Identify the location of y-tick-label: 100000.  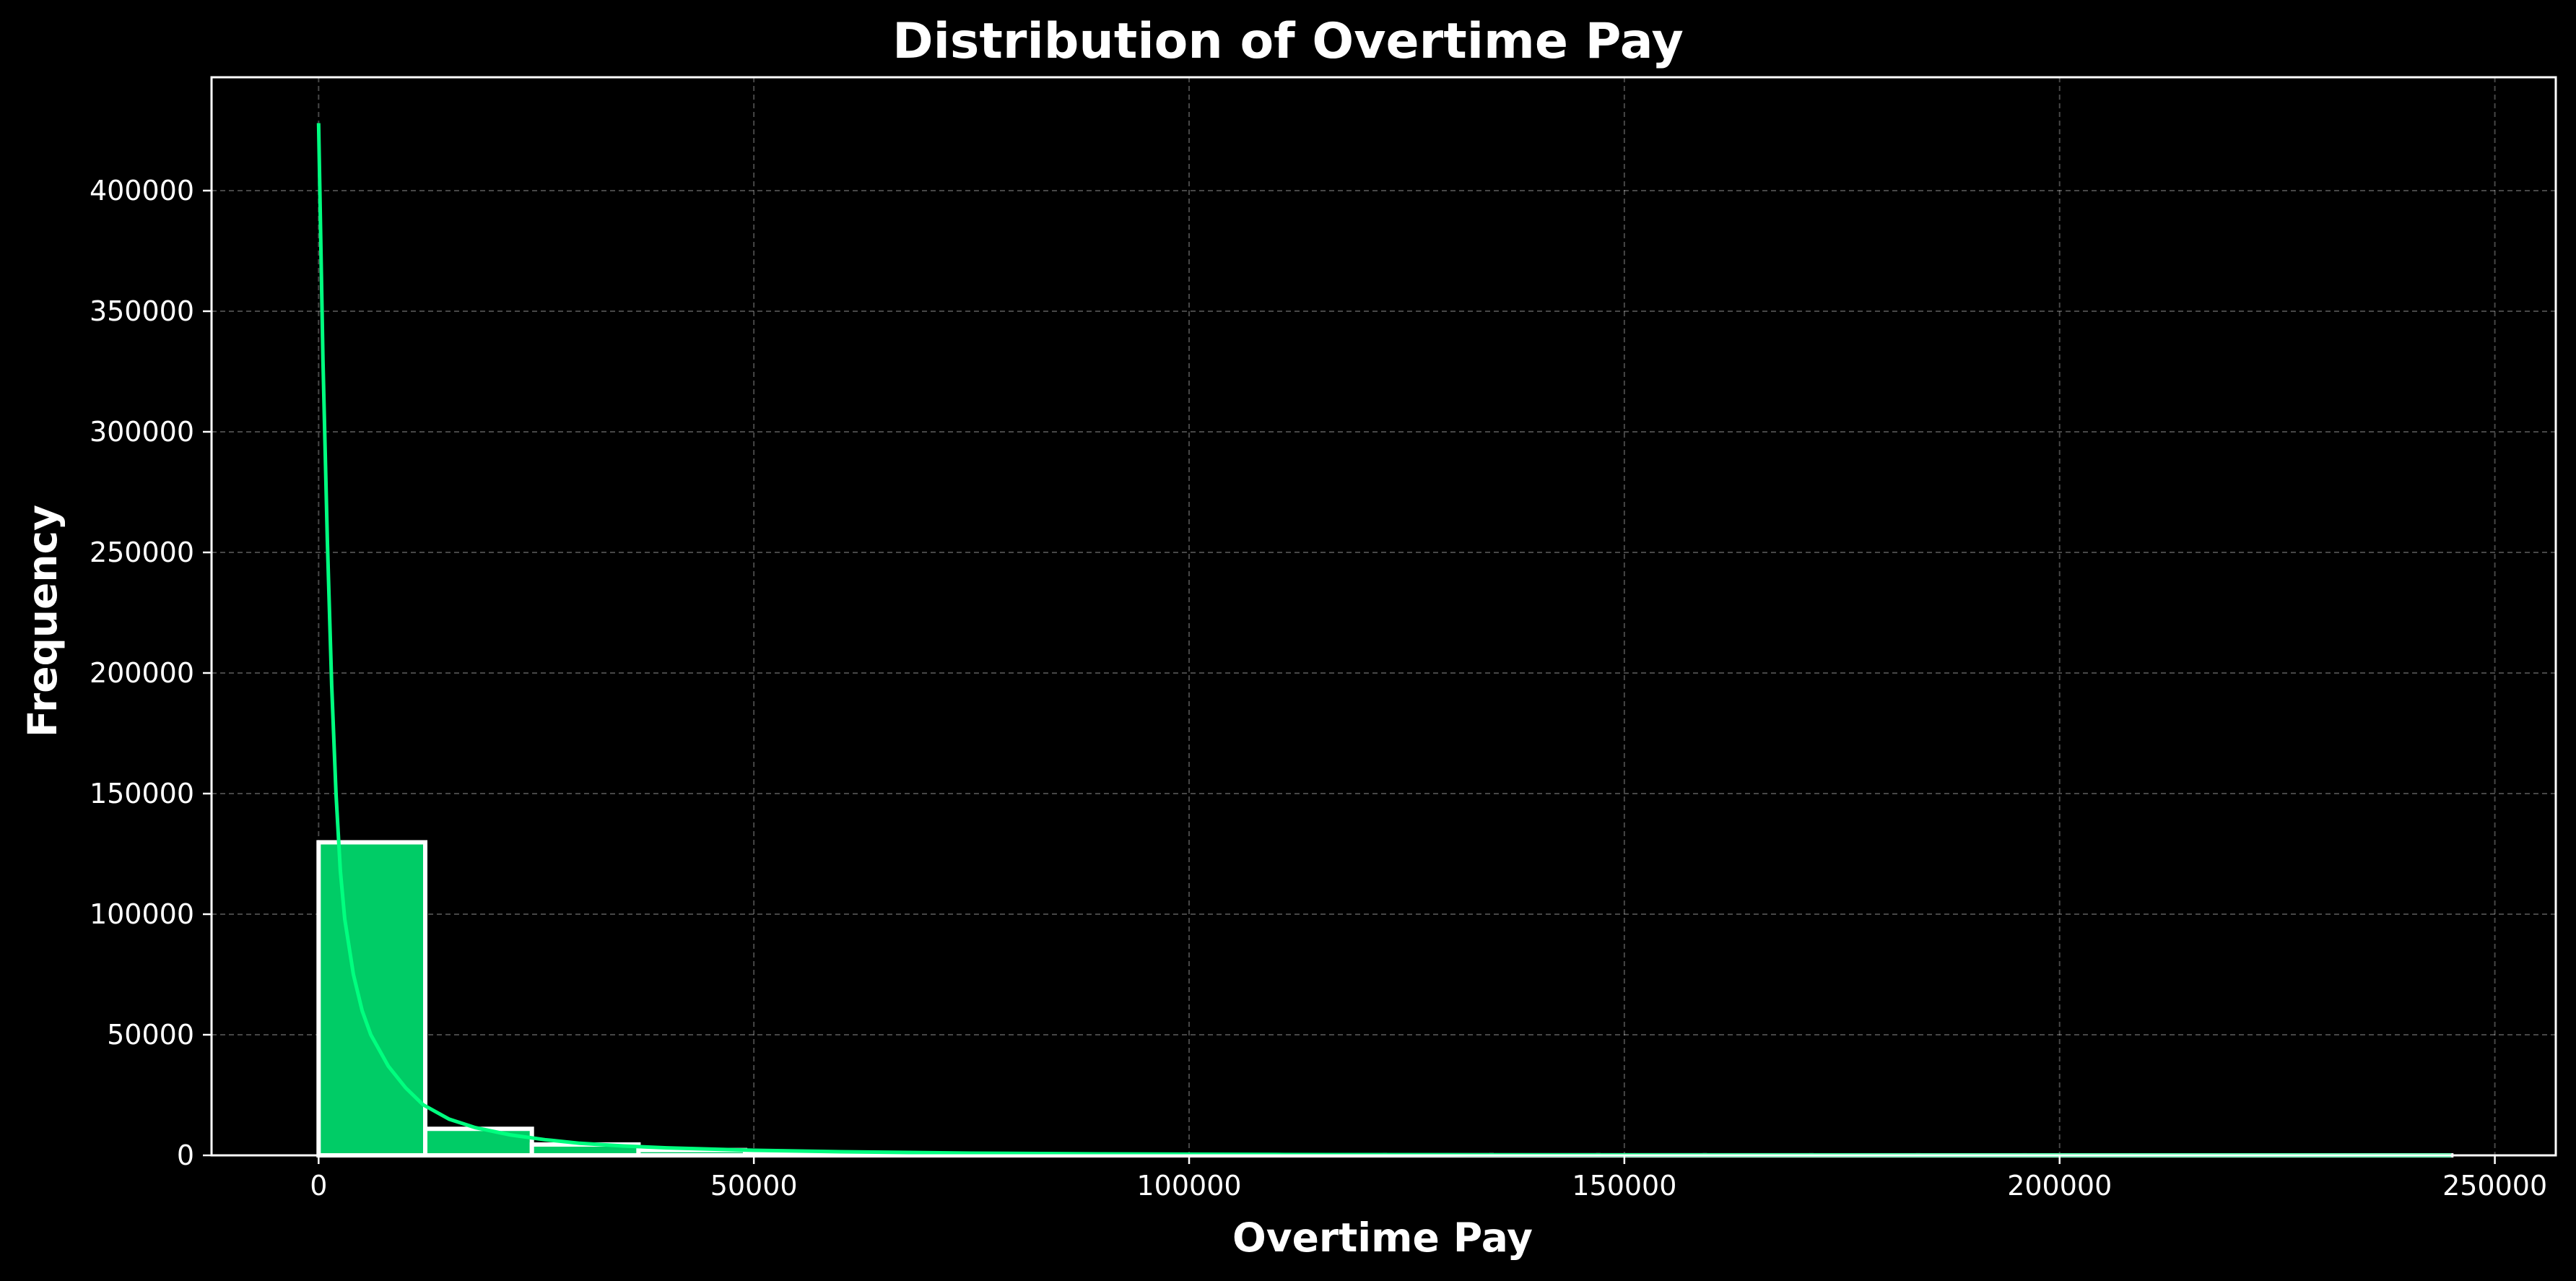
(142, 914).